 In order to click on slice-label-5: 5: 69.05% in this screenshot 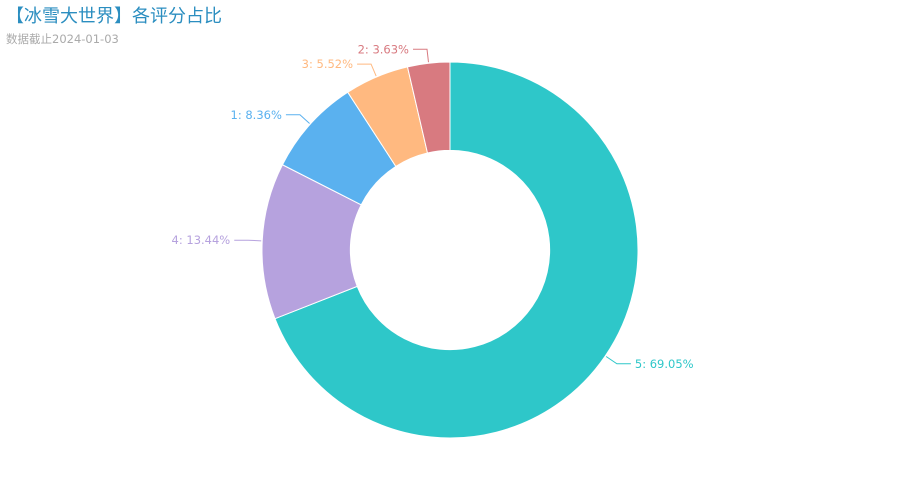, I will do `click(664, 364)`.